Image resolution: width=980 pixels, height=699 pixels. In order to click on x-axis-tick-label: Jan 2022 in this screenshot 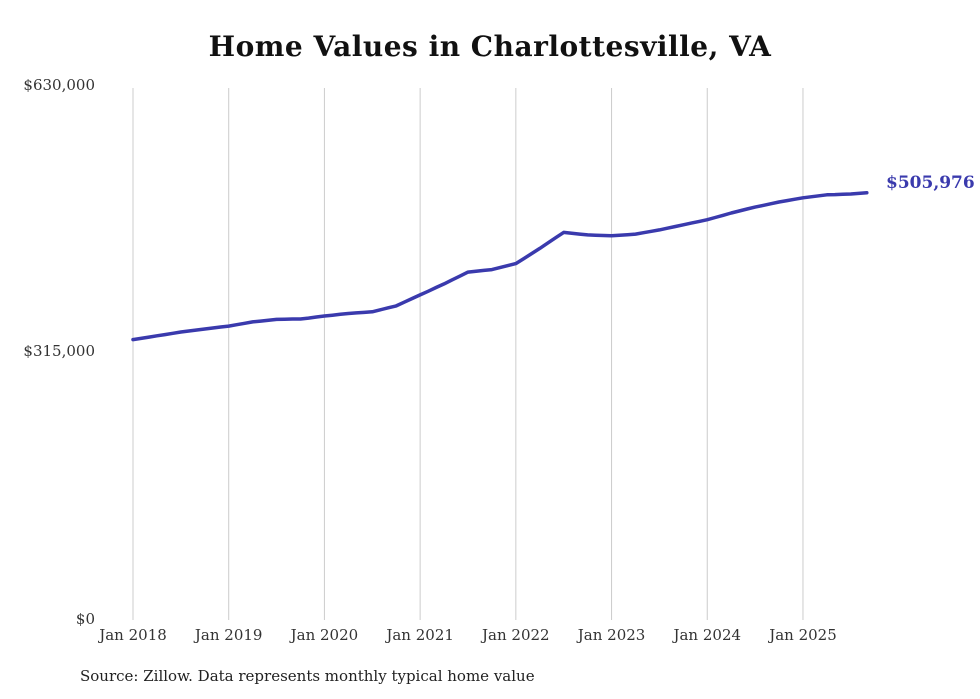, I will do `click(516, 635)`.